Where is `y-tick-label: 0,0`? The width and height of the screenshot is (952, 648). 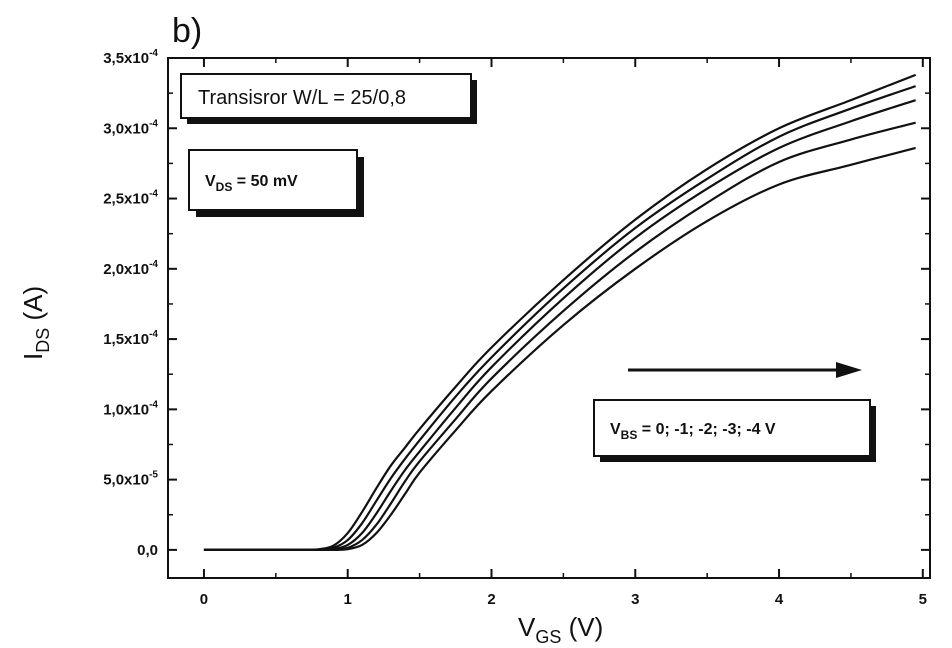
y-tick-label: 0,0 is located at coordinates (147, 550).